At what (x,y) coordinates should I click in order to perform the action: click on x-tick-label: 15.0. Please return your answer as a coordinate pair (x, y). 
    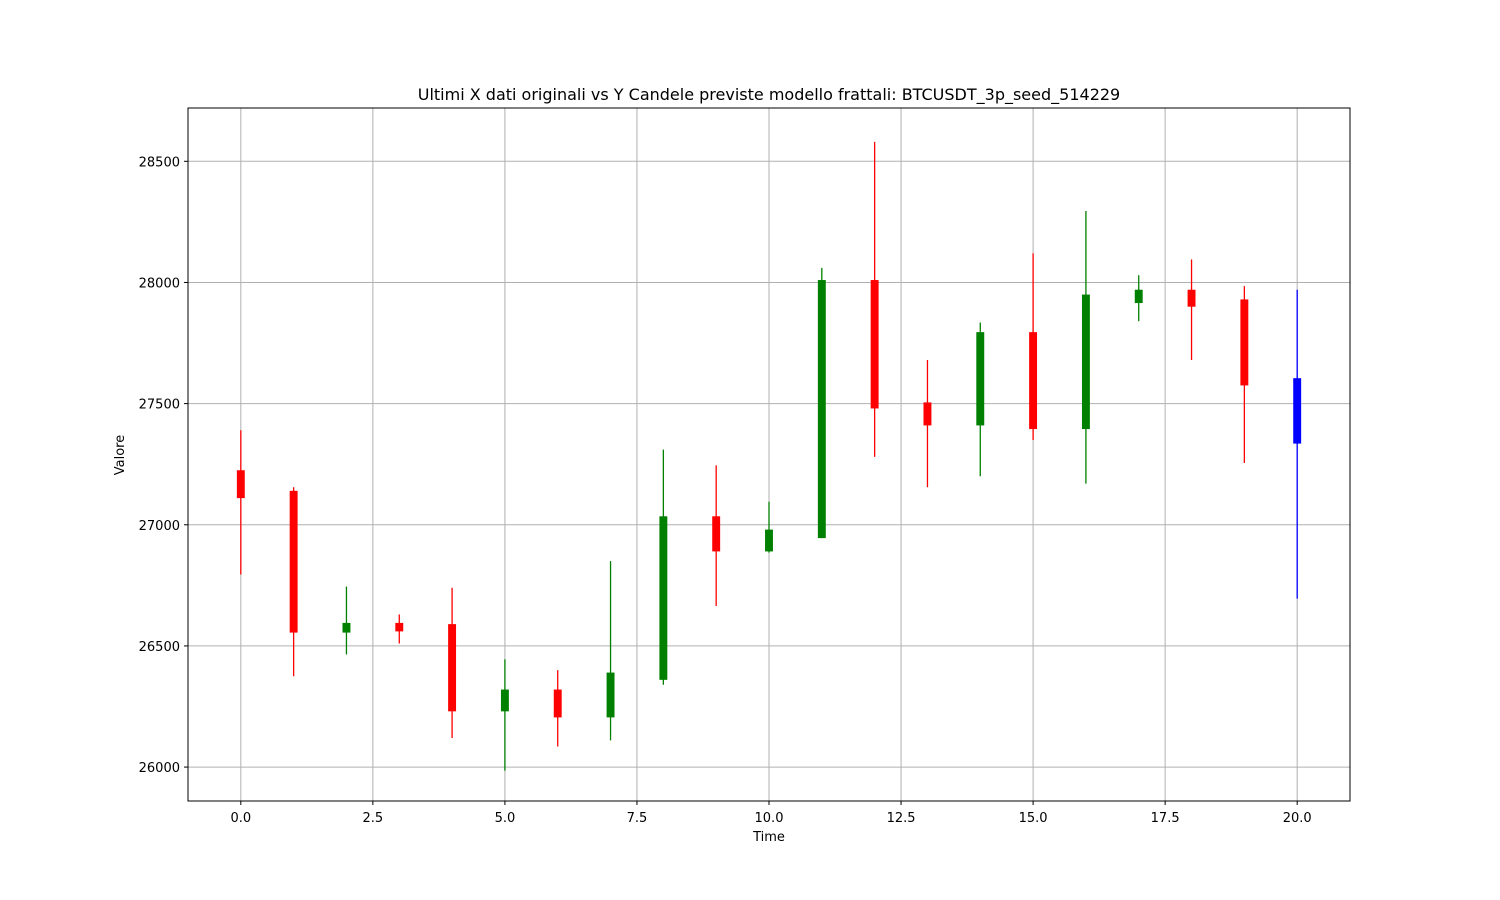
    Looking at the image, I should click on (1033, 818).